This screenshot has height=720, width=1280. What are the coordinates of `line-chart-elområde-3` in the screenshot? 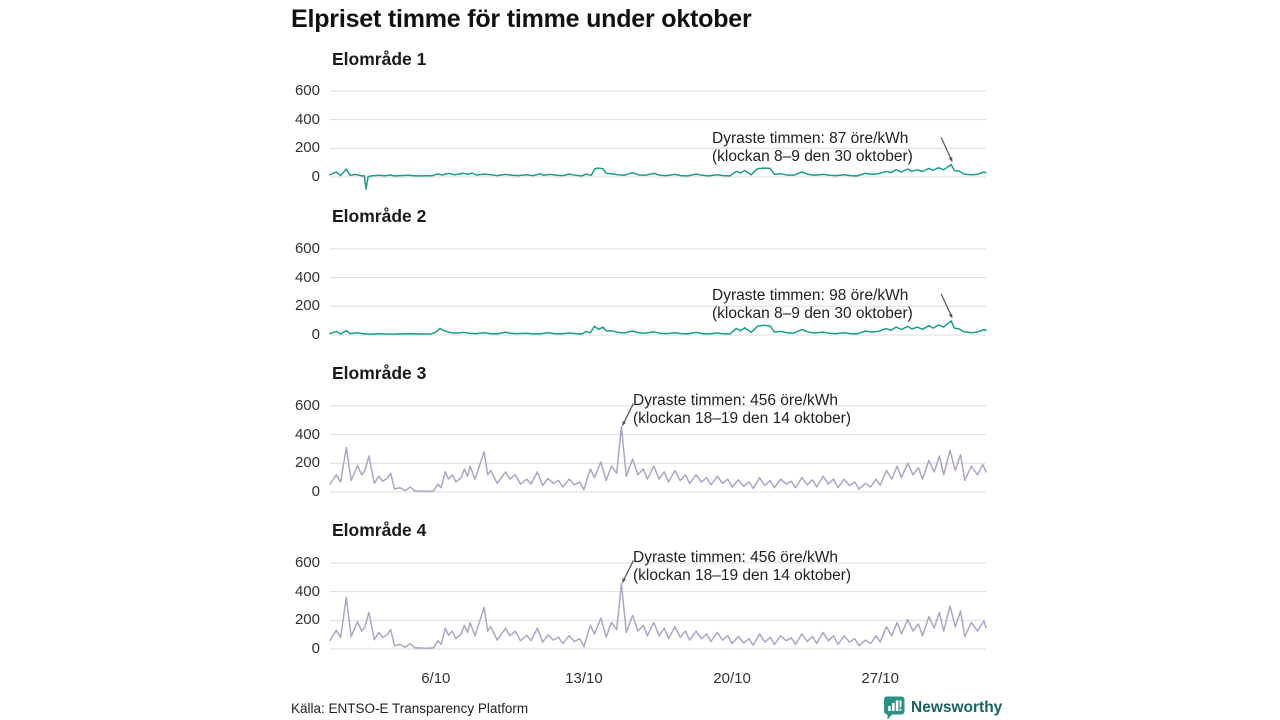 It's located at (658, 448).